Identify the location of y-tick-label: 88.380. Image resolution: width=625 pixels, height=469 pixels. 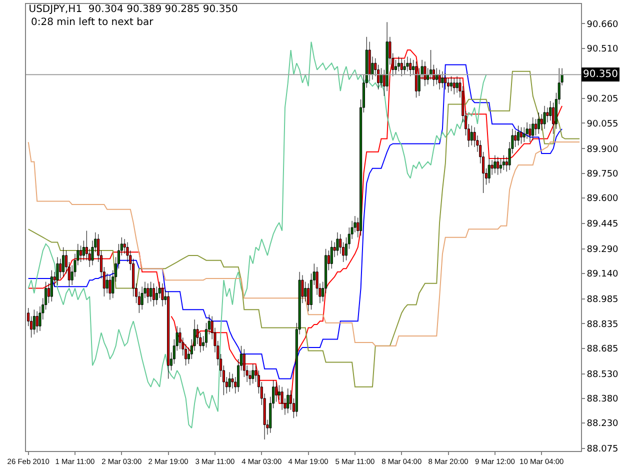
(602, 399).